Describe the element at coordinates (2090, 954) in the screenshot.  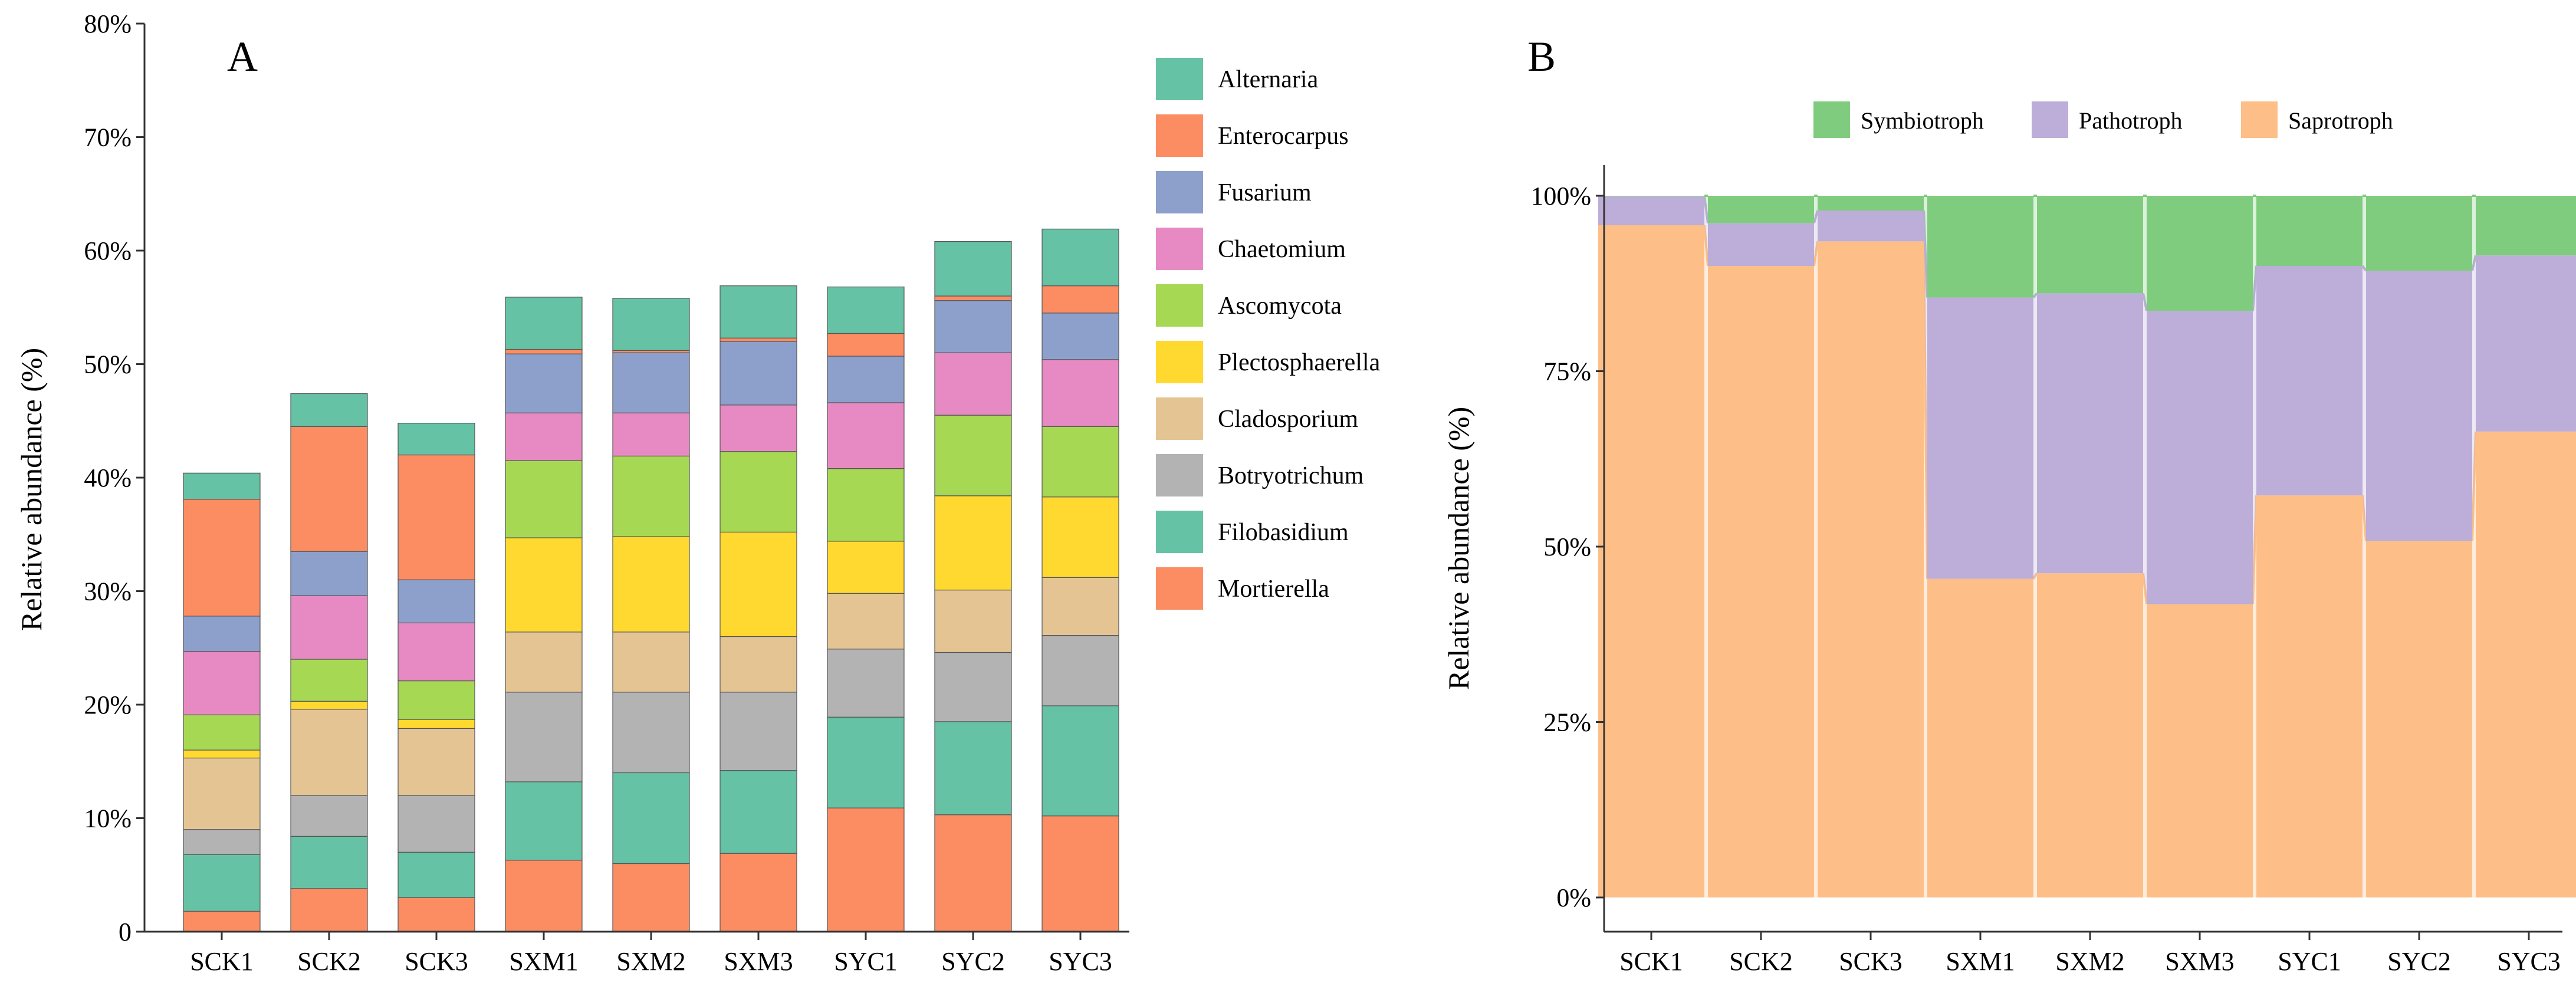
I see `panel-b-x-ticks: SCK1 SCK2 SCK3 SXM1 SXM2 SXM3 SYC1 SYC2 SYC3` at that location.